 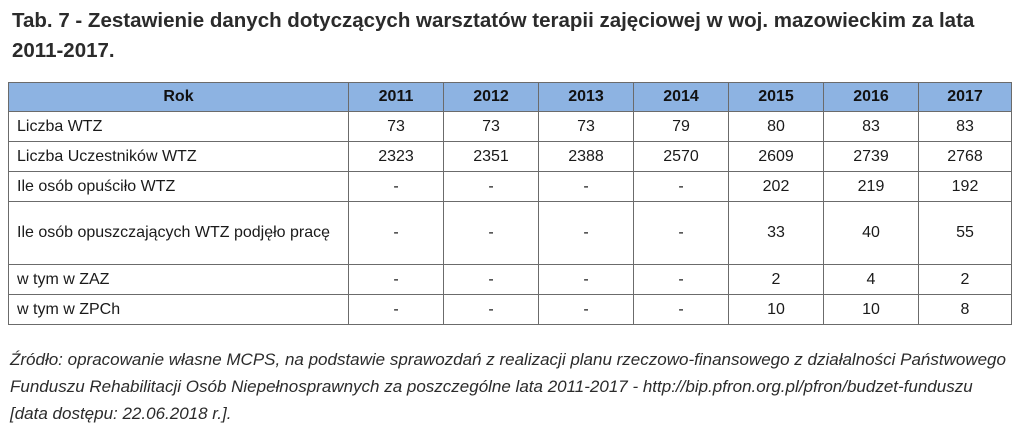 I want to click on table-row: w tym w ZPCh - - - - 10 10 8, so click(x=510, y=309).